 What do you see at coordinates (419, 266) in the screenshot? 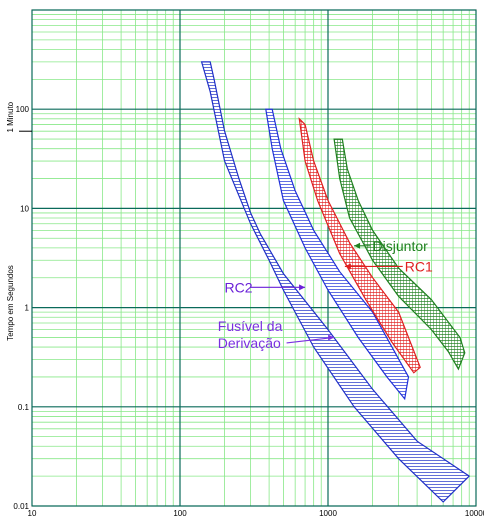
I see `annotation-label: RC1` at bounding box center [419, 266].